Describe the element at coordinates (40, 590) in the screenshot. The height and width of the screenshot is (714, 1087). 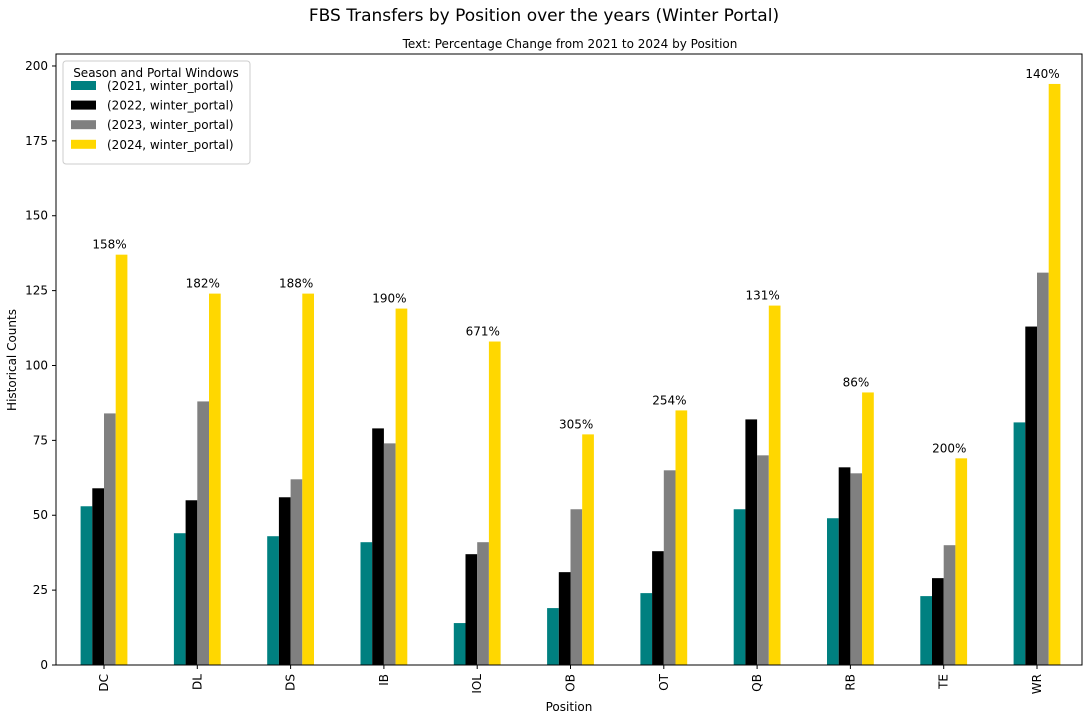
I see `y-tick-label: 25` at that location.